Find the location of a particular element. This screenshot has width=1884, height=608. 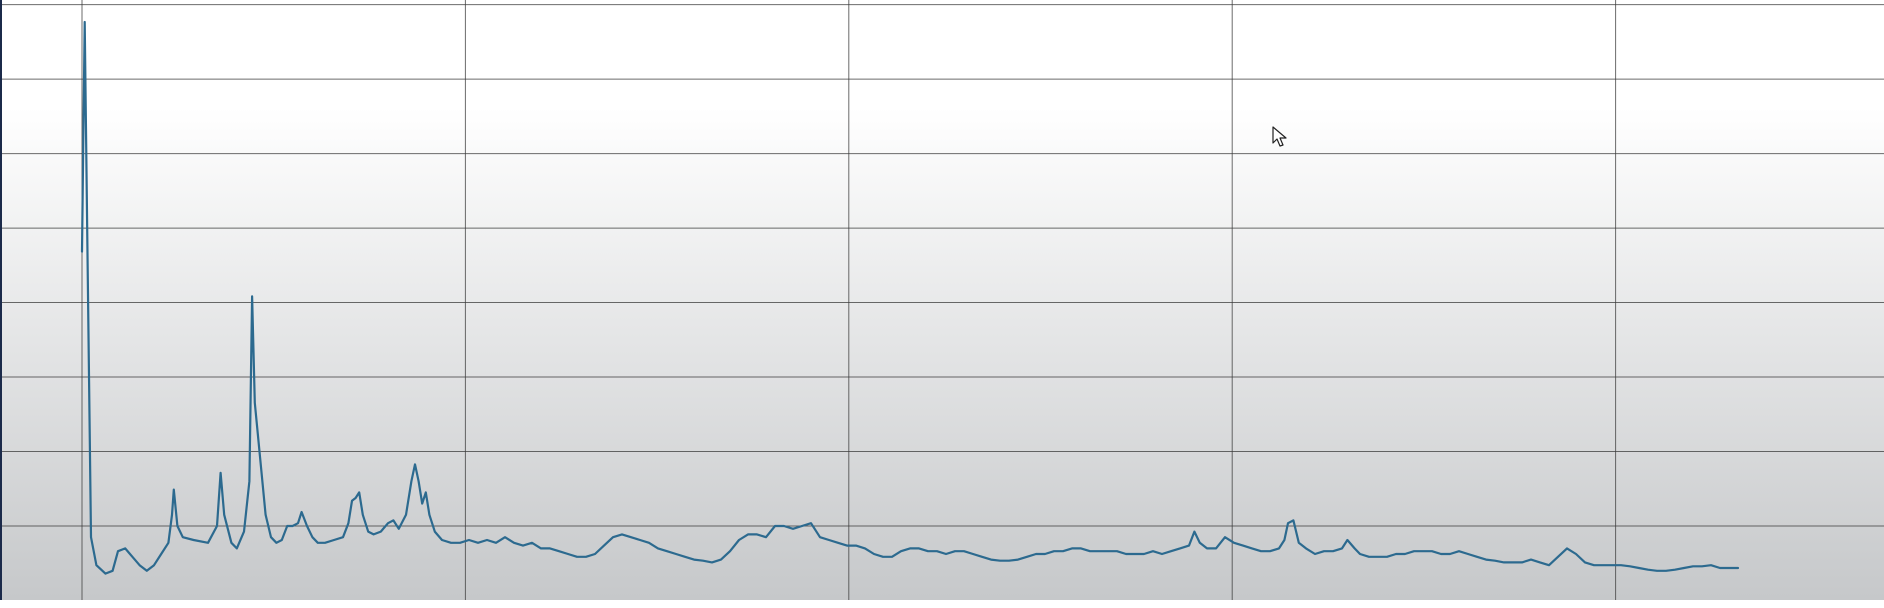

mouse-pointer-icon is located at coordinates (1279, 136).